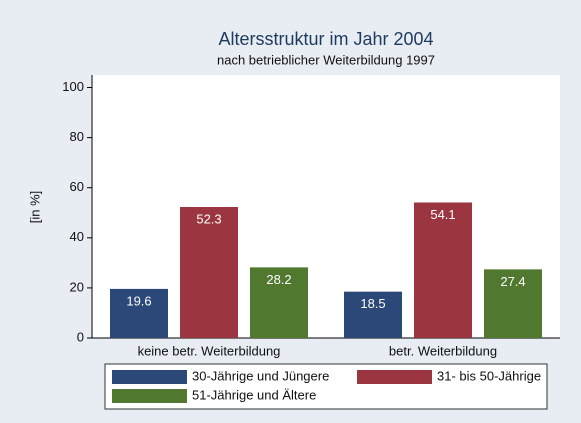  I want to click on legend-label: 51-Jährige und Ältere, so click(254, 394).